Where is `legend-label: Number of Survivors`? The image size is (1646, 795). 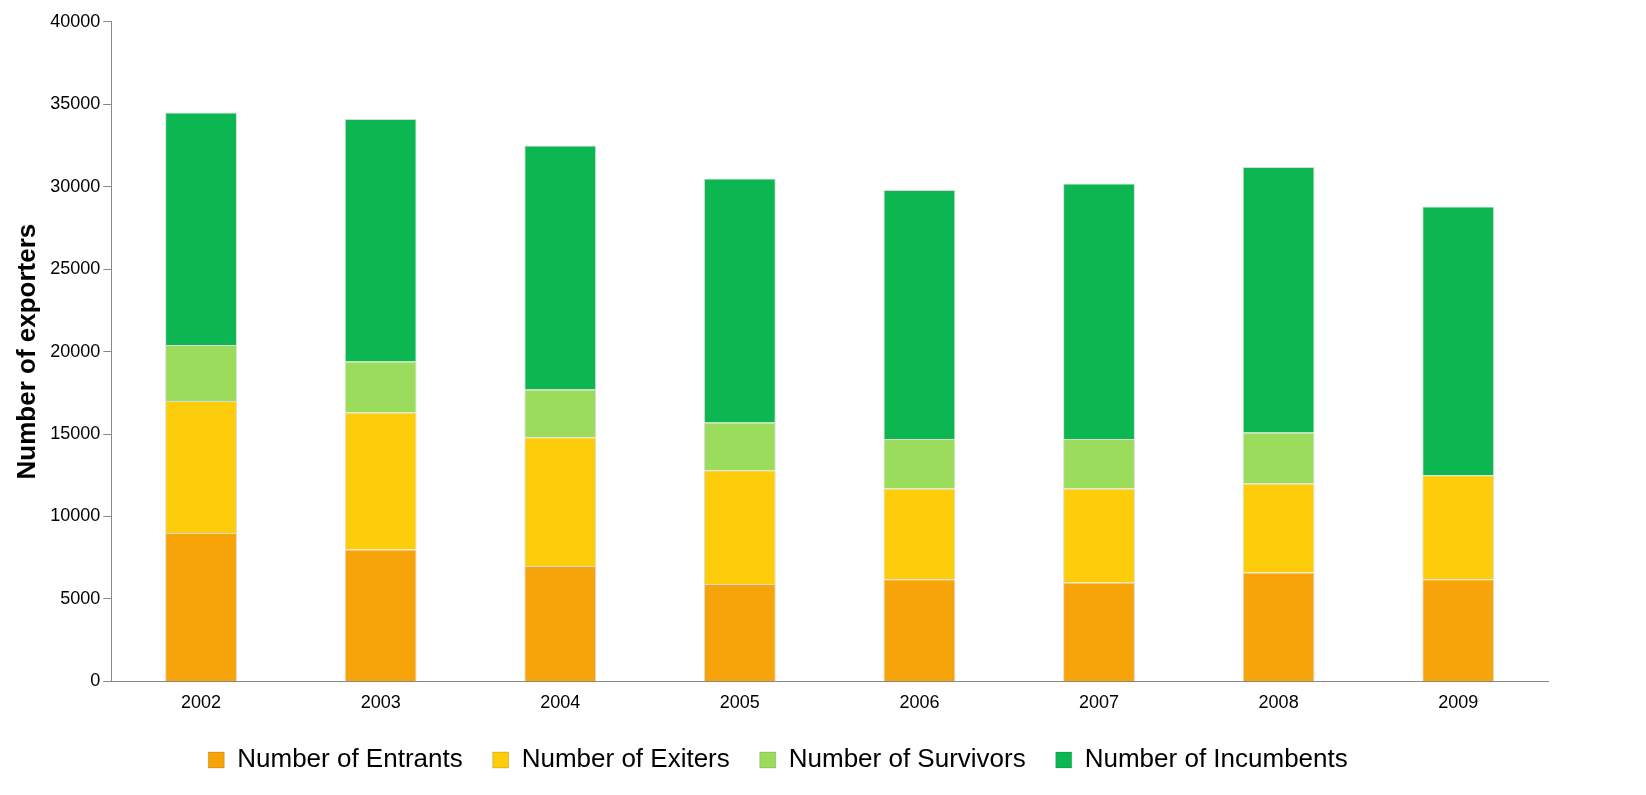
legend-label: Number of Survivors is located at coordinates (907, 758).